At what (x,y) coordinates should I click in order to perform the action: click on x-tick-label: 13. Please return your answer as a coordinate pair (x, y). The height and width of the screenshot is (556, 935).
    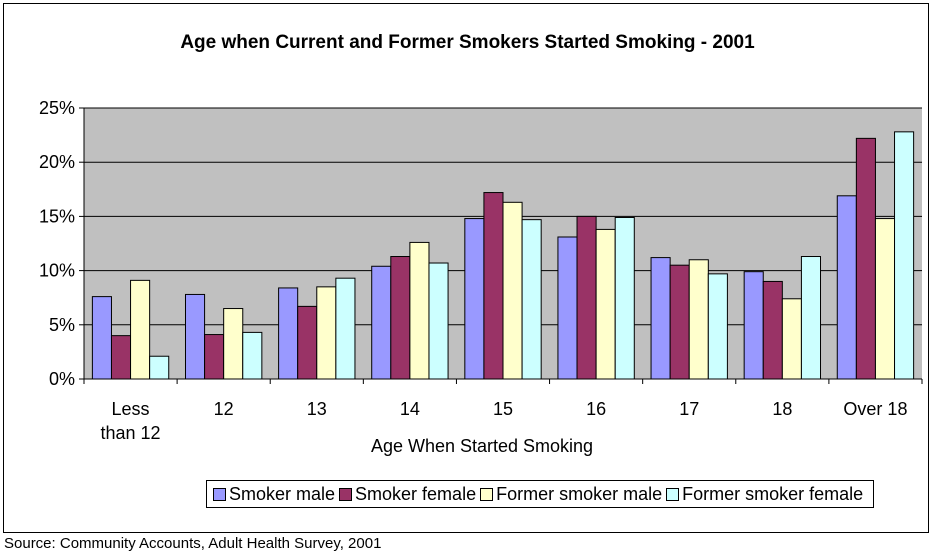
    Looking at the image, I should click on (317, 409).